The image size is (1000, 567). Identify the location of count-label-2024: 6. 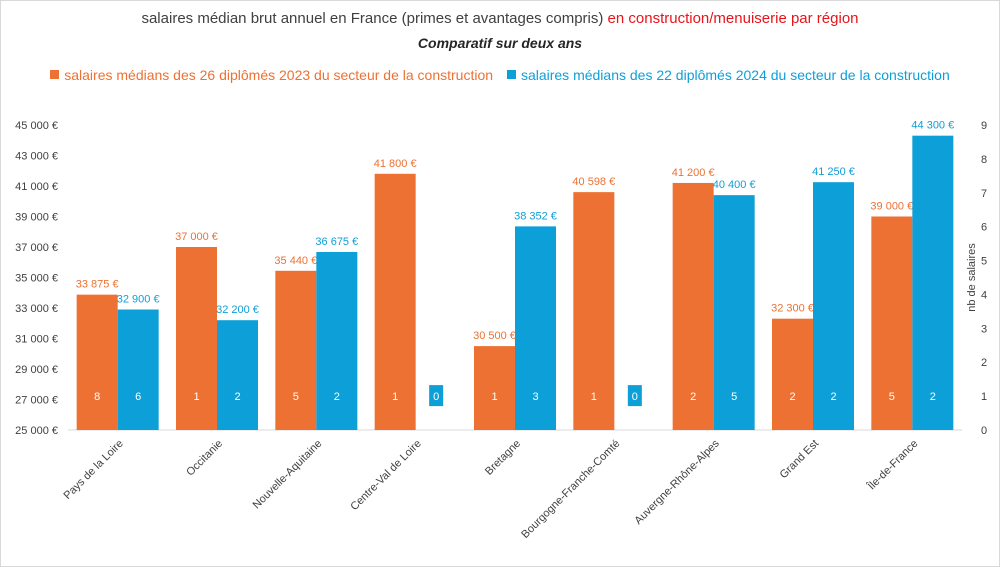
(138, 397).